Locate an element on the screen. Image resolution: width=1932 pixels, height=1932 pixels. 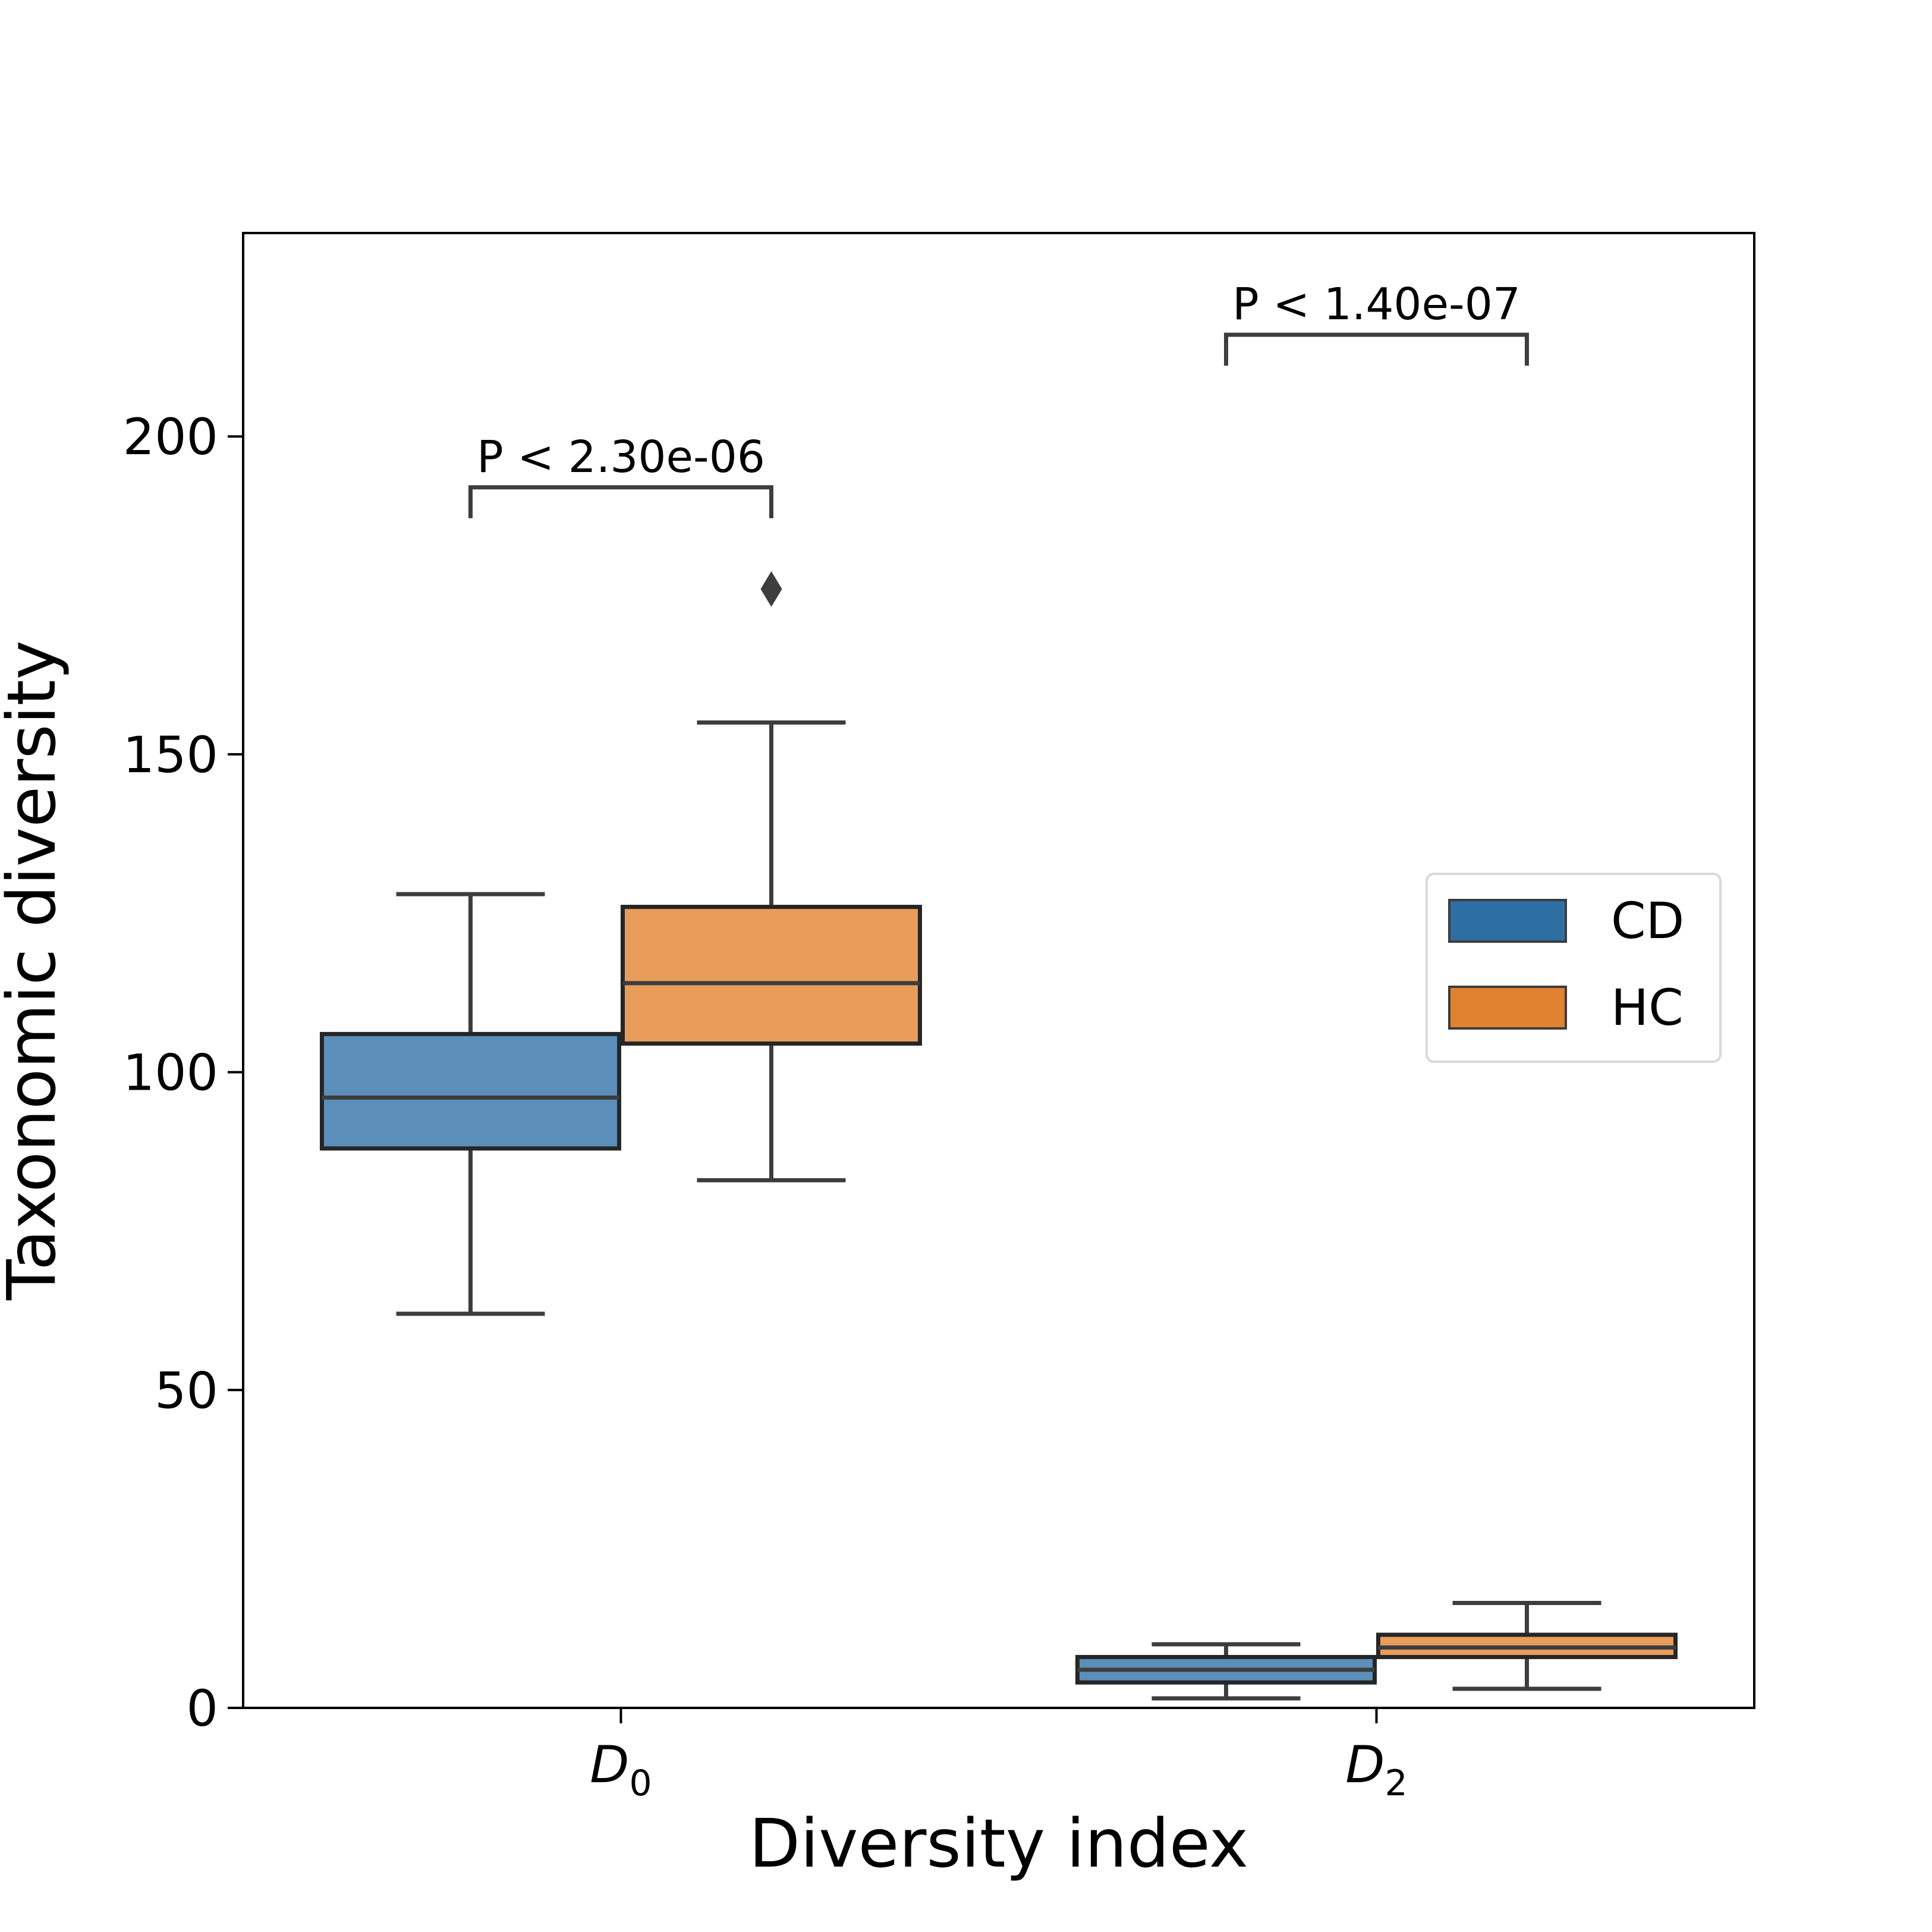
x-tick-label-0: D0 is located at coordinates (621, 1770).